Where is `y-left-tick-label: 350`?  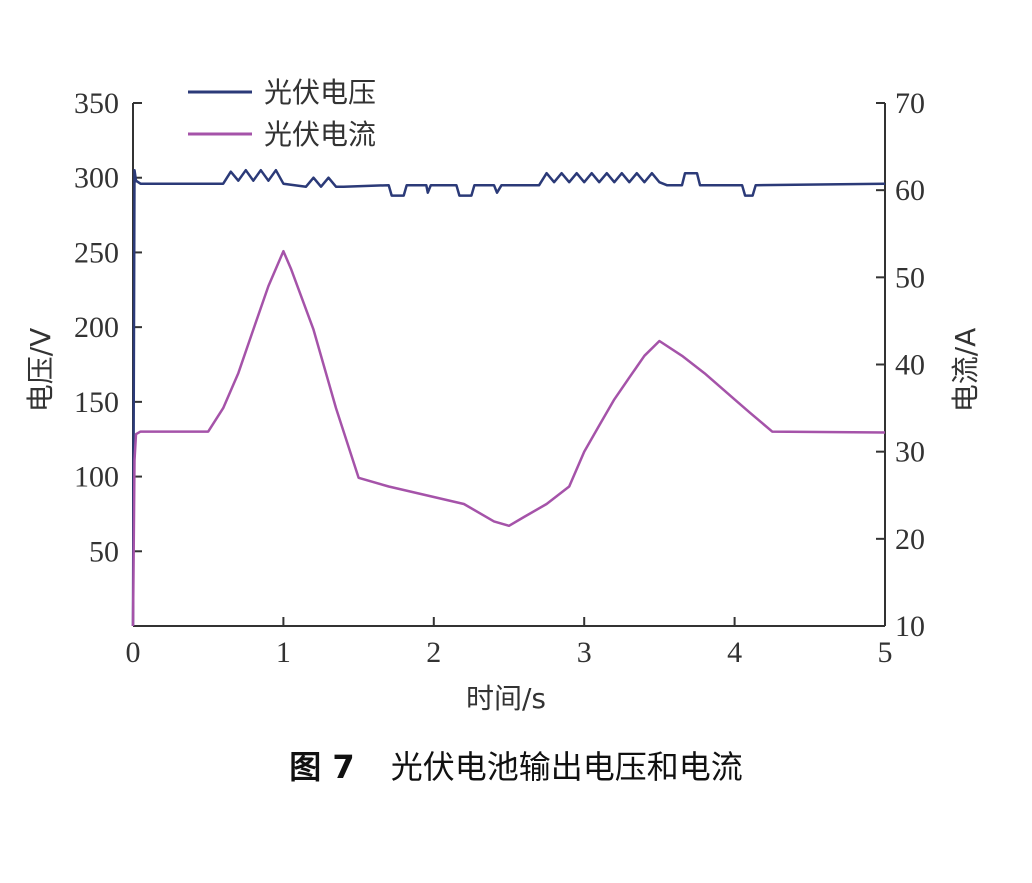 y-left-tick-label: 350 is located at coordinates (96, 103).